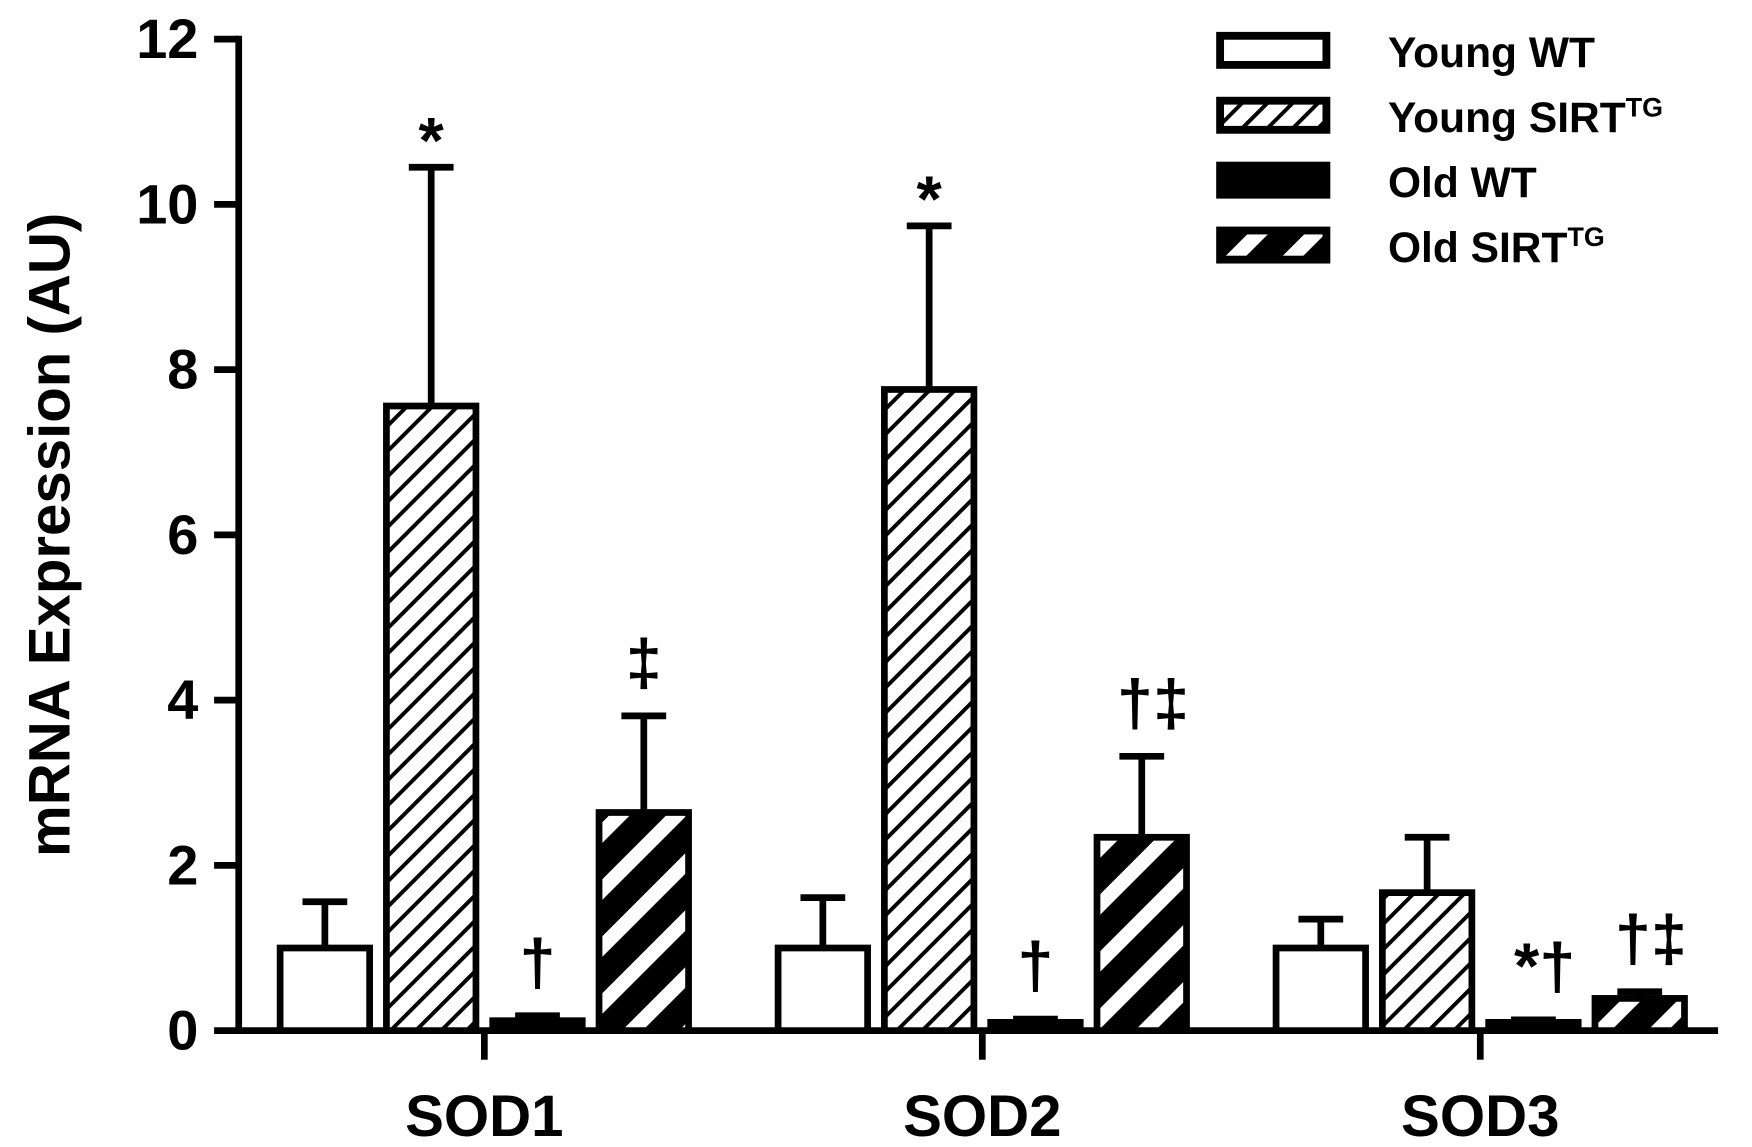  Describe the element at coordinates (1544, 966) in the screenshot. I see `significance-marker: *†` at that location.